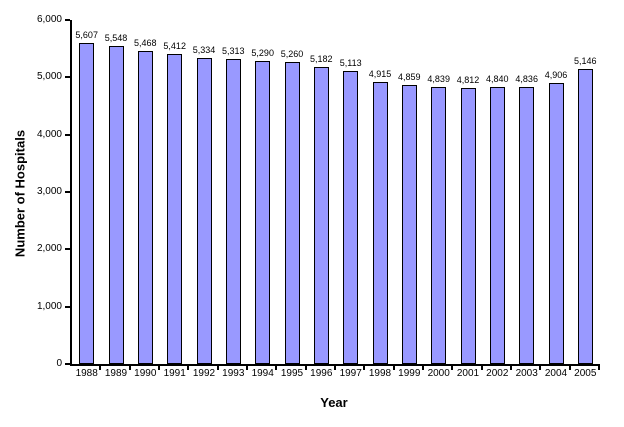 The image size is (624, 427). Describe the element at coordinates (409, 77) in the screenshot. I see `bar-value-label: 4,859` at that location.